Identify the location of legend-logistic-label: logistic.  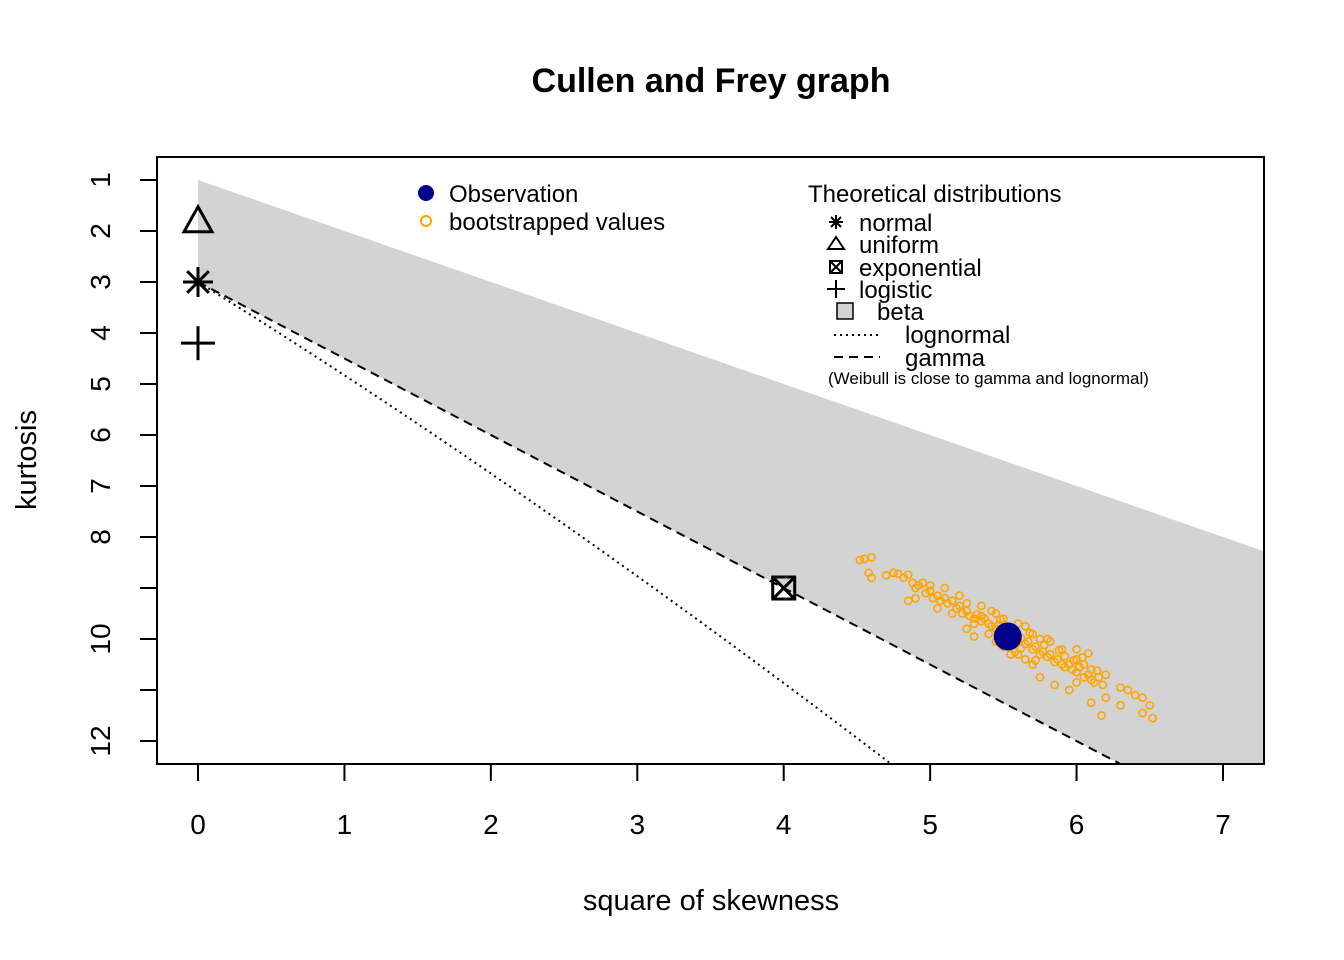
(895, 290).